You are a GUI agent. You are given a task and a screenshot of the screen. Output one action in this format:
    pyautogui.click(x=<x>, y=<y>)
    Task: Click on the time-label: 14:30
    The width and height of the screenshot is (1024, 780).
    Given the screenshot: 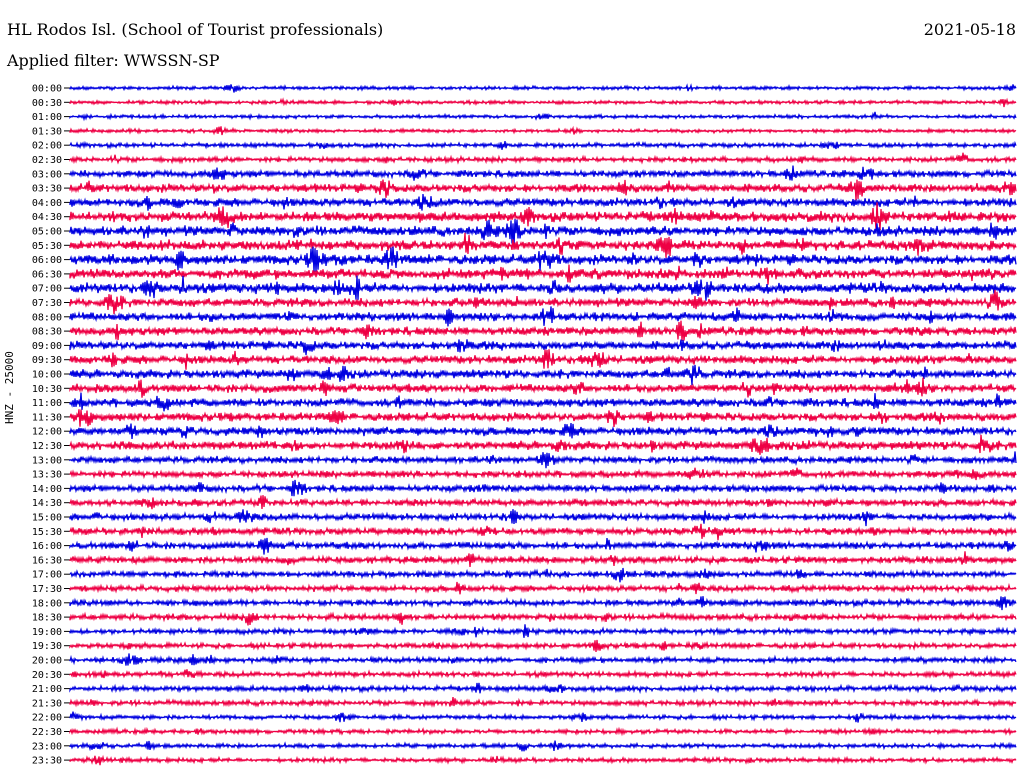 What is the action you would take?
    pyautogui.click(x=47, y=503)
    